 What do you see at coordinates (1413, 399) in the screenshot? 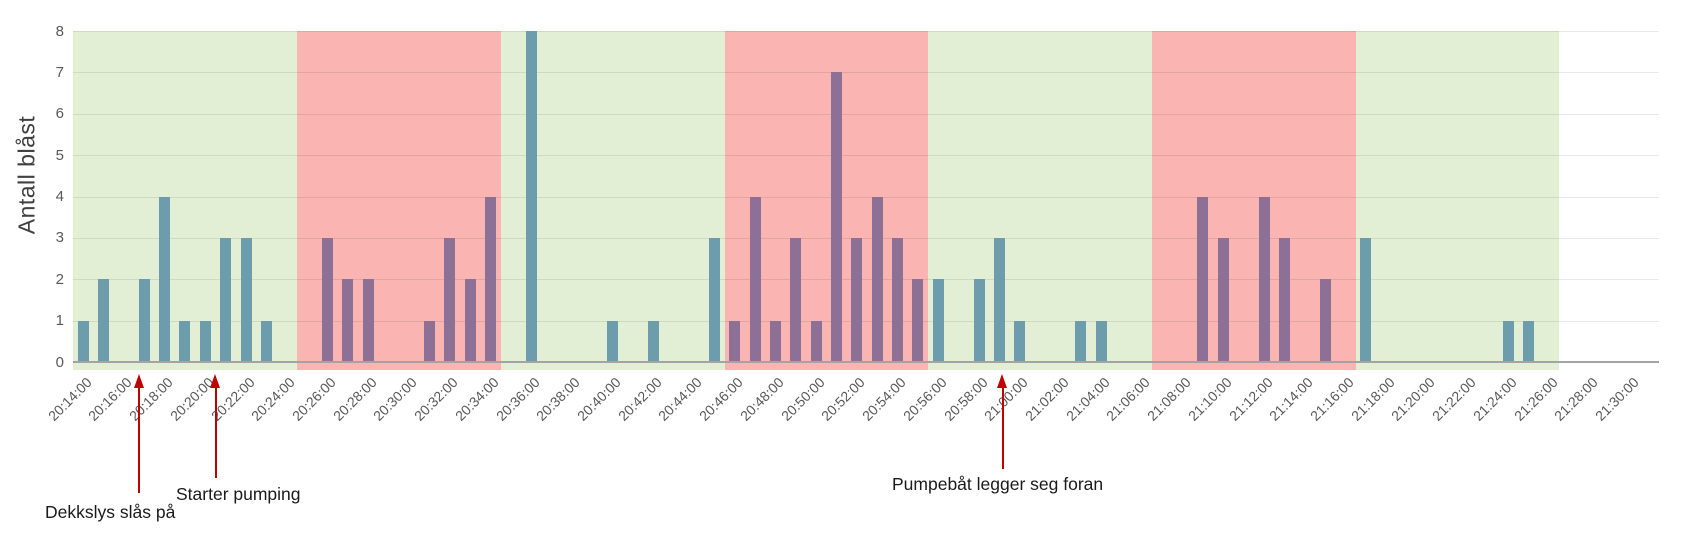
I see `x-tick-label: 21:20:00` at bounding box center [1413, 399].